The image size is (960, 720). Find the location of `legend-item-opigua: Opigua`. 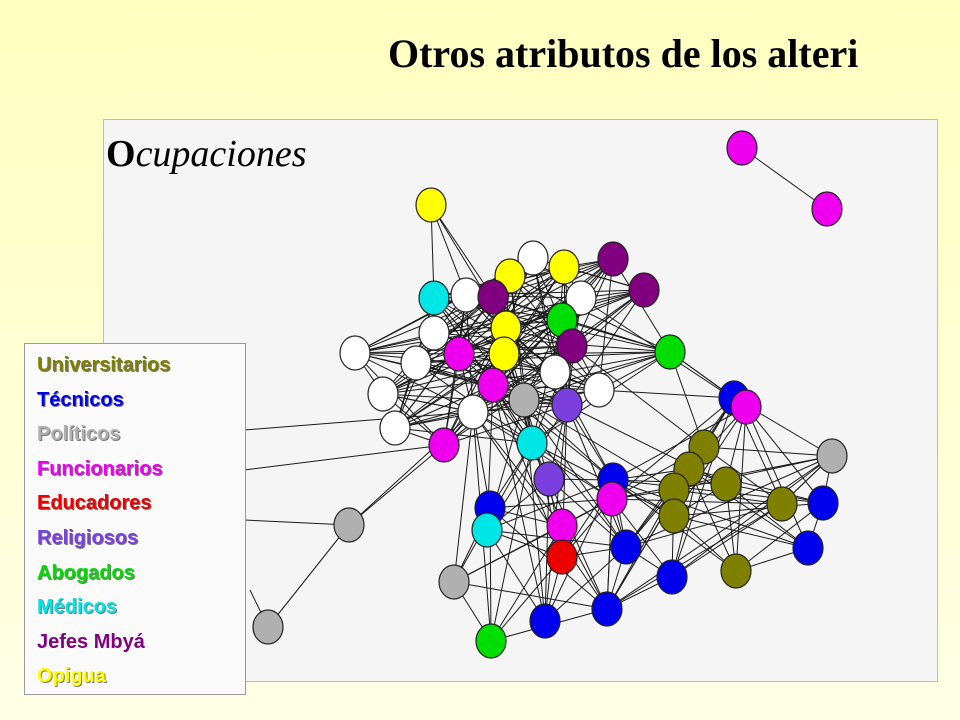

legend-item-opigua: Opigua is located at coordinates (71, 676).